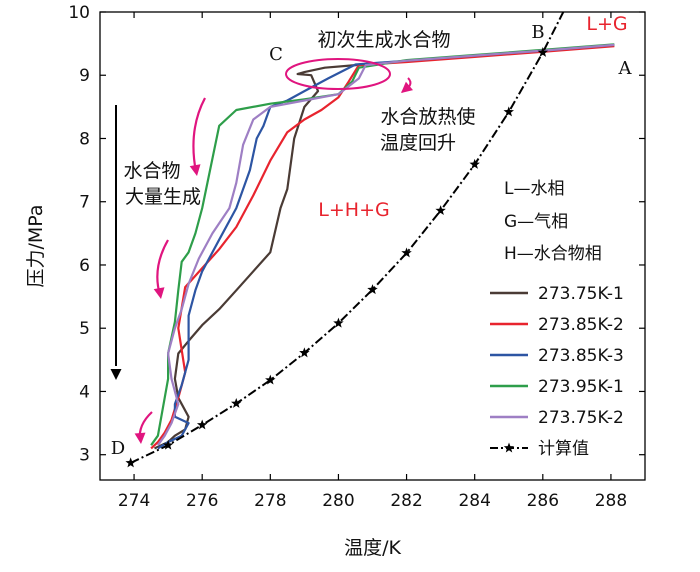 The image size is (700, 572). Describe the element at coordinates (537, 32) in the screenshot. I see `point-b-label: B` at that location.